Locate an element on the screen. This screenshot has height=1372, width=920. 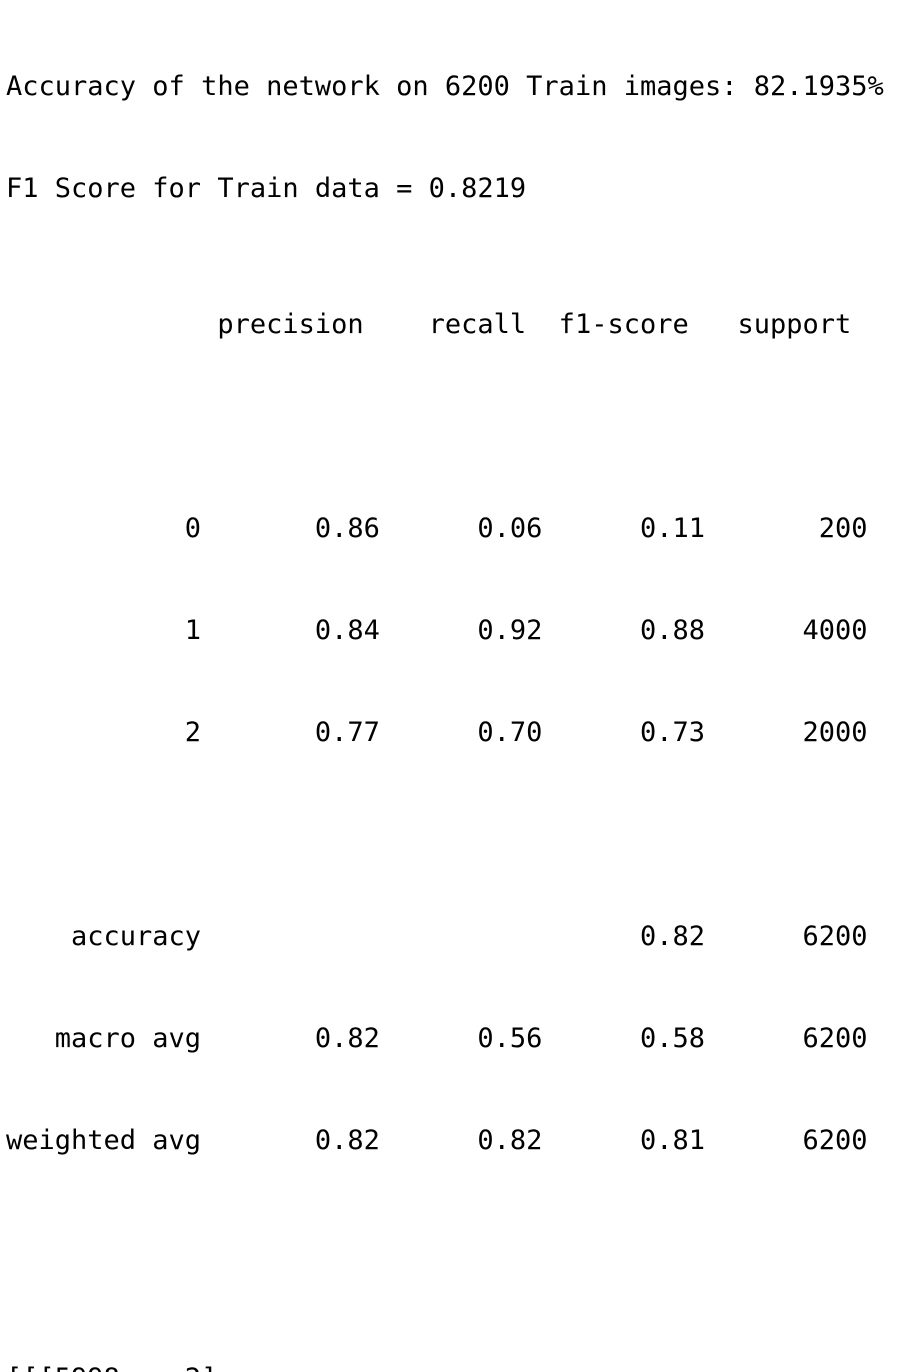
report-row-accuracy: accuracy 0.82 6200 is located at coordinates (437, 936).